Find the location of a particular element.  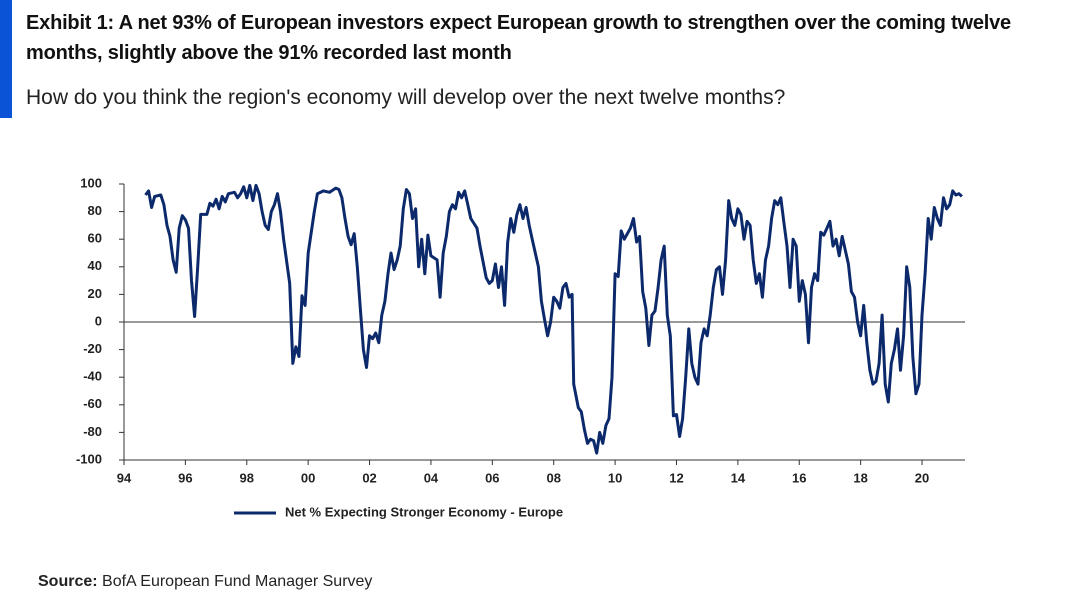

y-tick-label: 40 is located at coordinates (95, 265).